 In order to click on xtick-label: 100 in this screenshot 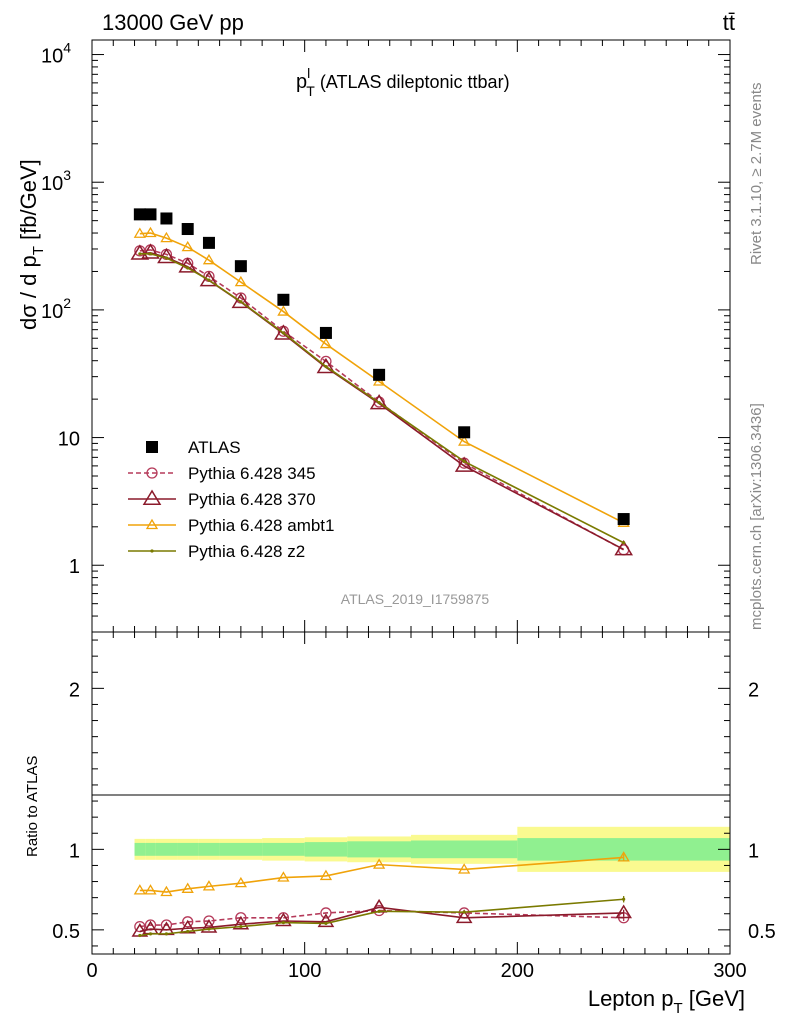, I will do `click(304, 971)`.